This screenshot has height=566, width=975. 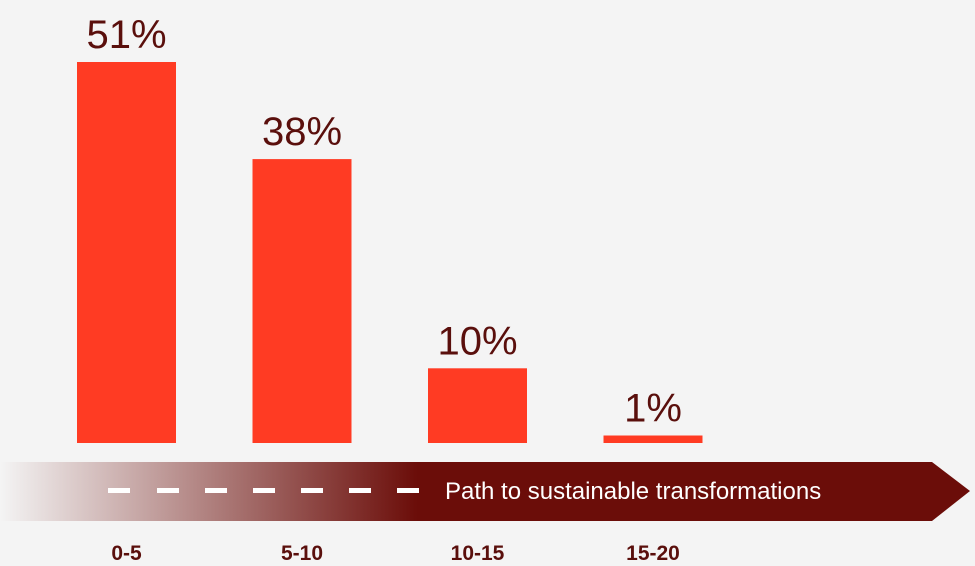 What do you see at coordinates (653, 553) in the screenshot?
I see `x-tick-label-15-20: 15-20` at bounding box center [653, 553].